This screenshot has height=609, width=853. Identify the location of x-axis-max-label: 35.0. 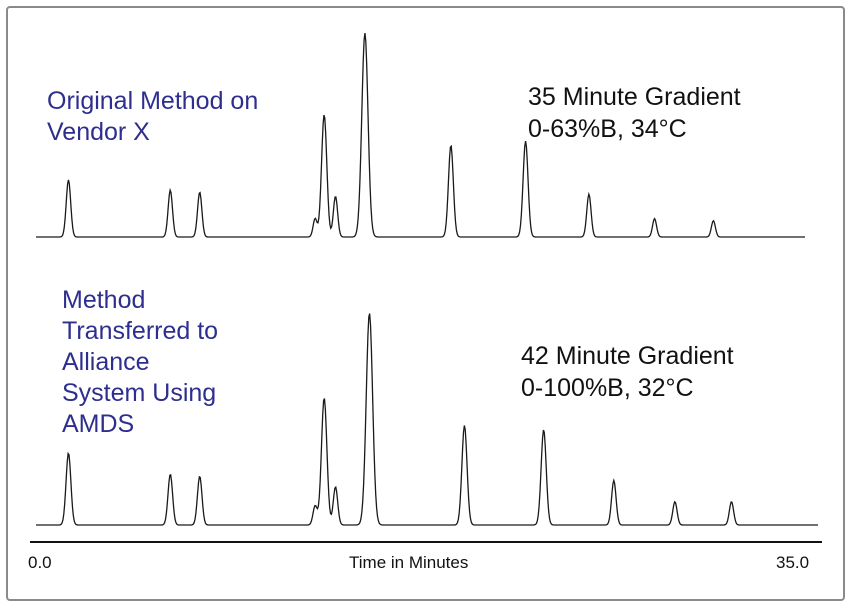
(793, 562).